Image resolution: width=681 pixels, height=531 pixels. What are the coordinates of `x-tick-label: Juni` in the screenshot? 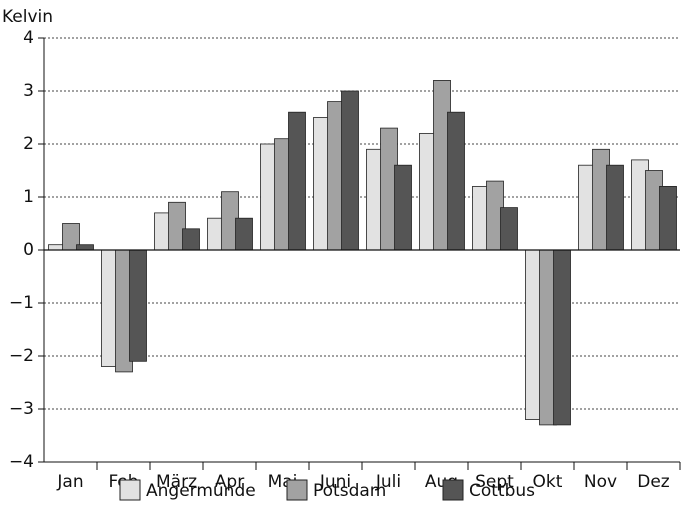 It's located at (335, 482).